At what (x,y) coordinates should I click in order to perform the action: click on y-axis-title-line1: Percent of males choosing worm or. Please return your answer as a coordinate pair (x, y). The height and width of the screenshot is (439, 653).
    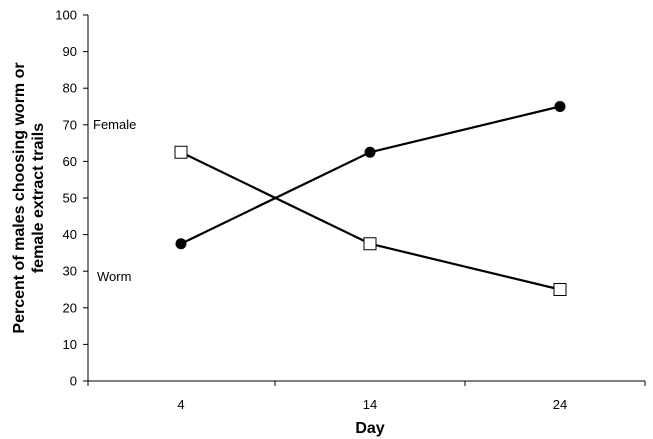
    Looking at the image, I should click on (19, 197).